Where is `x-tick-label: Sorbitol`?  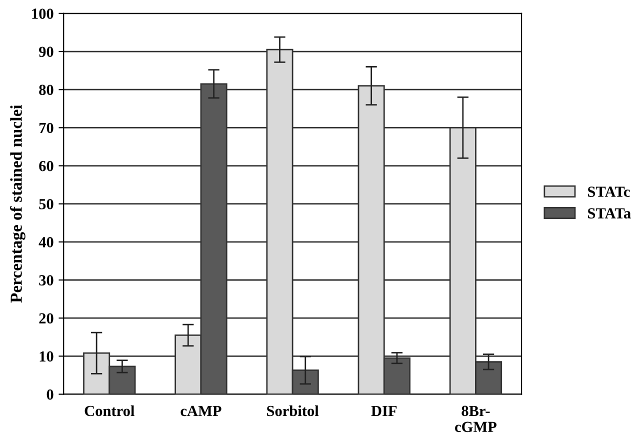 x-tick-label: Sorbitol is located at coordinates (293, 410).